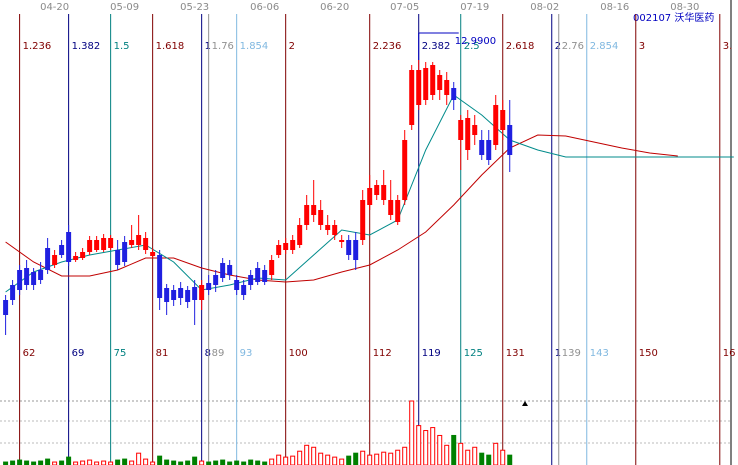 The height and width of the screenshot is (465, 738). I want to click on fib-ratio-label: 1.854, so click(254, 46).